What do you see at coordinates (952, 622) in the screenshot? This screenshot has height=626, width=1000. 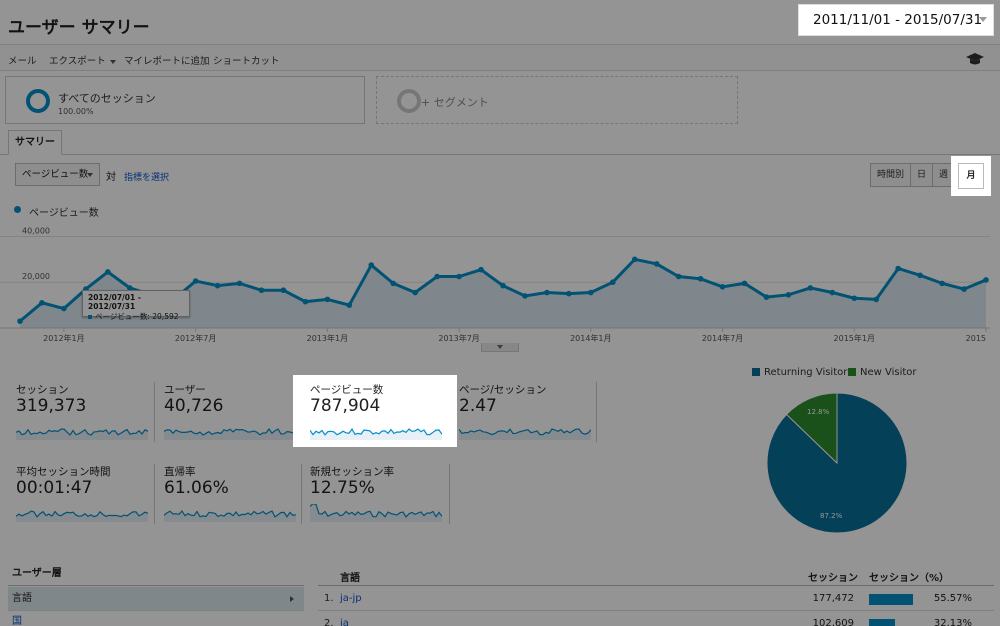 I see `row-pct: 32.13%` at bounding box center [952, 622].